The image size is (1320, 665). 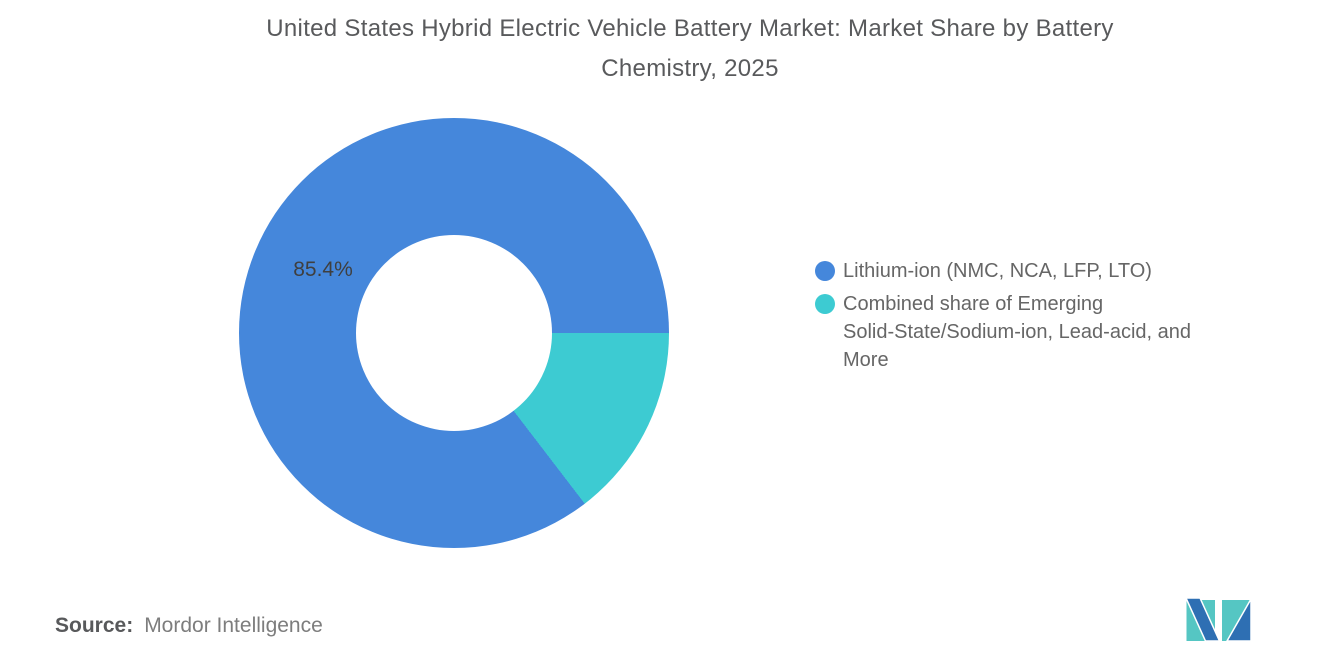 I want to click on chart-title-line-2: Chemistry, 2025, so click(x=690, y=68).